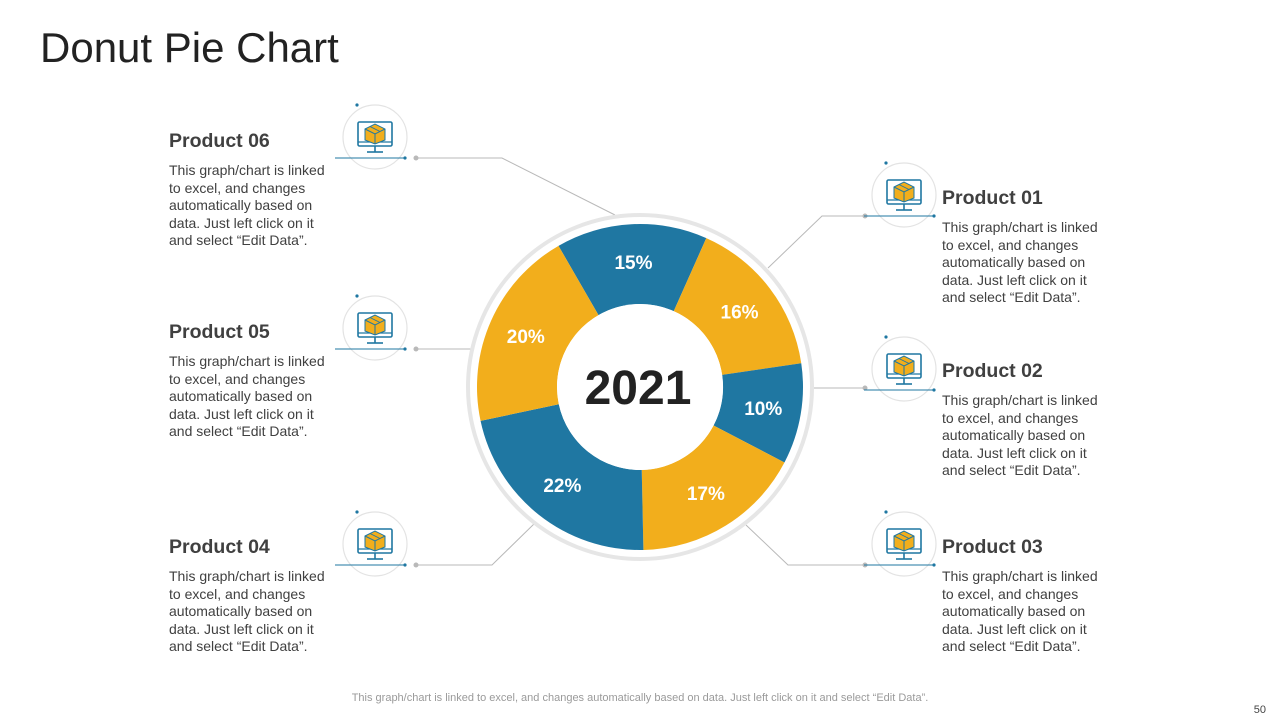 This screenshot has height=720, width=1280. What do you see at coordinates (633, 263) in the screenshot?
I see `slice-label-1: 15%` at bounding box center [633, 263].